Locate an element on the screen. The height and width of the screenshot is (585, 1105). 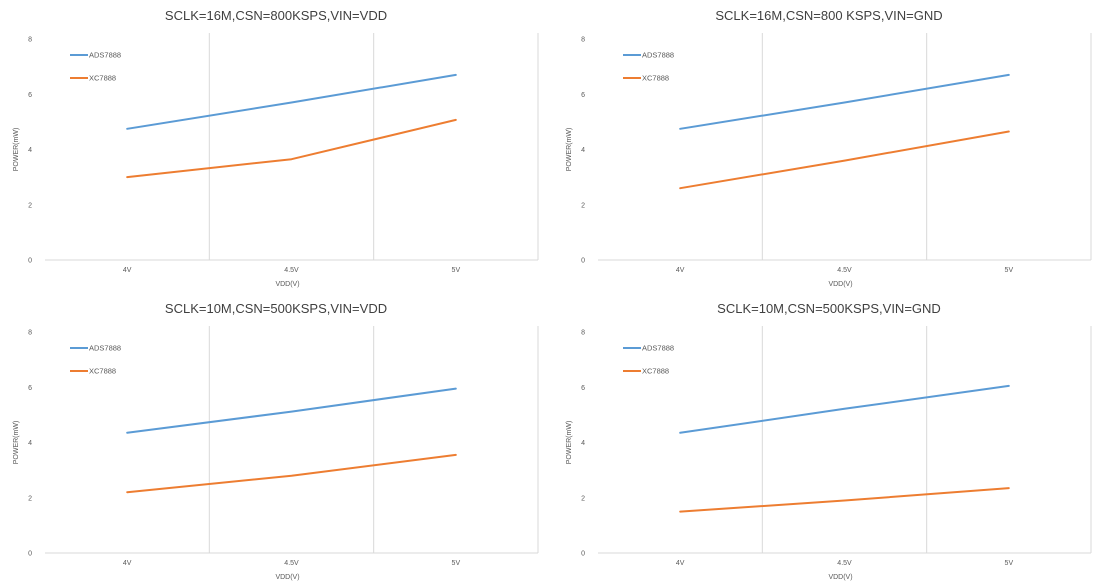
chart-title: SCLK=16M,CSN=800KSPS,VIN=VDD is located at coordinates (276, 15).